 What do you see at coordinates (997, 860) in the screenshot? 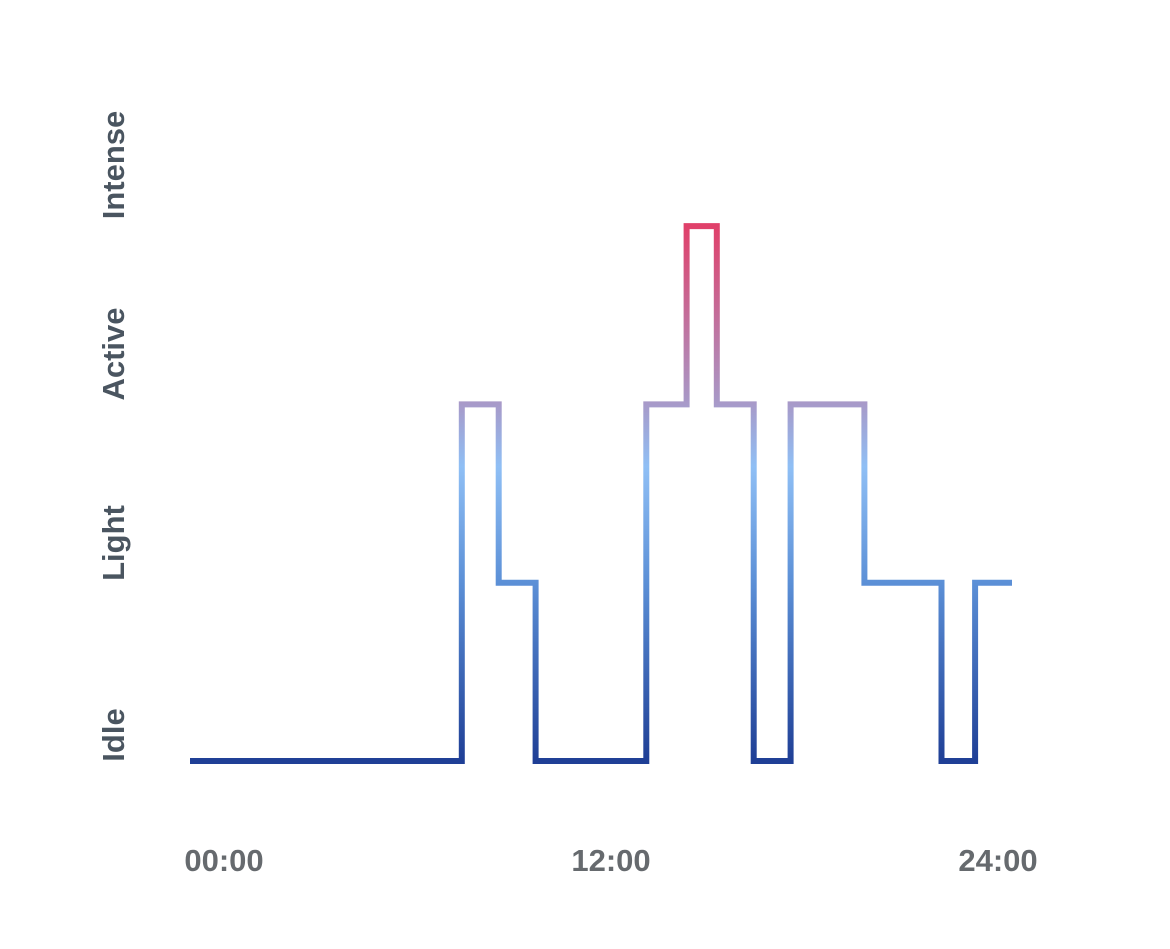
I see `x-tick-label-2400: 24:00` at bounding box center [997, 860].